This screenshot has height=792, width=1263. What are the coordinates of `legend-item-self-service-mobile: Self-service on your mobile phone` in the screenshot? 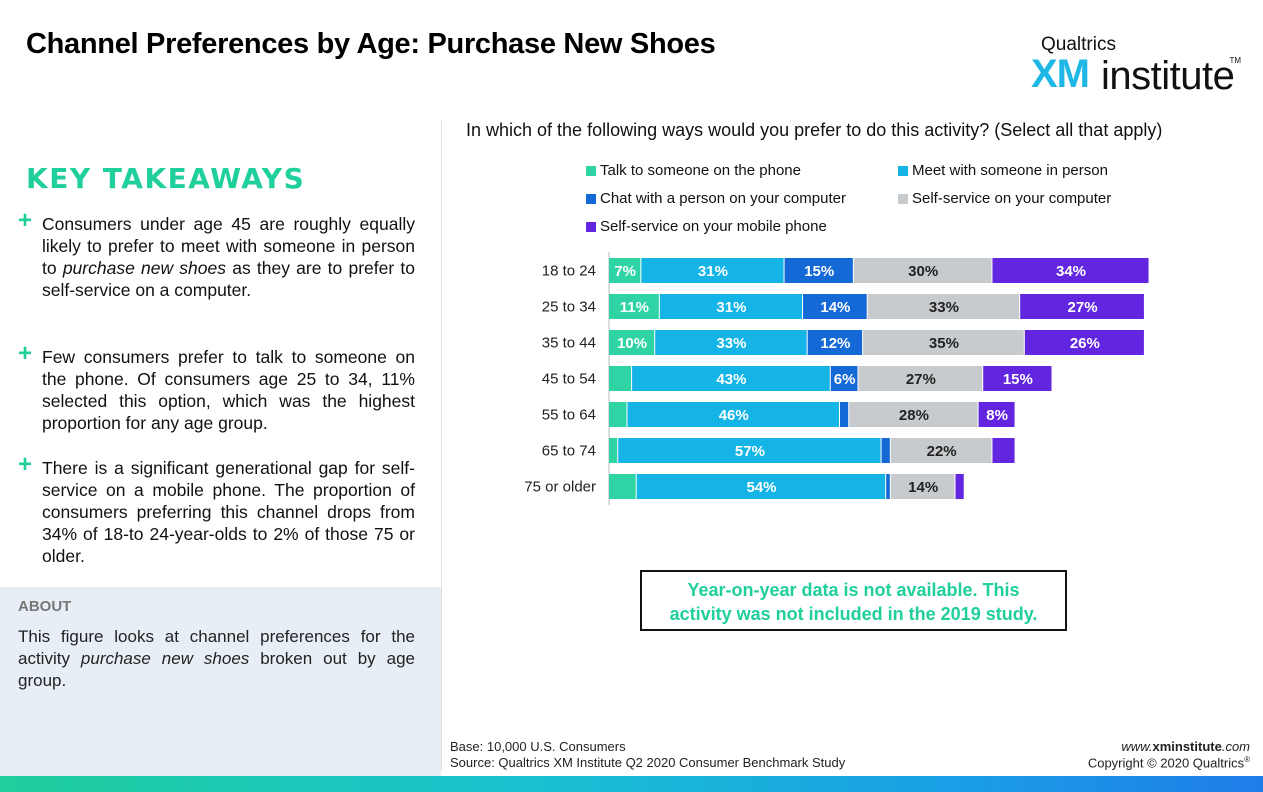 It's located at (706, 226).